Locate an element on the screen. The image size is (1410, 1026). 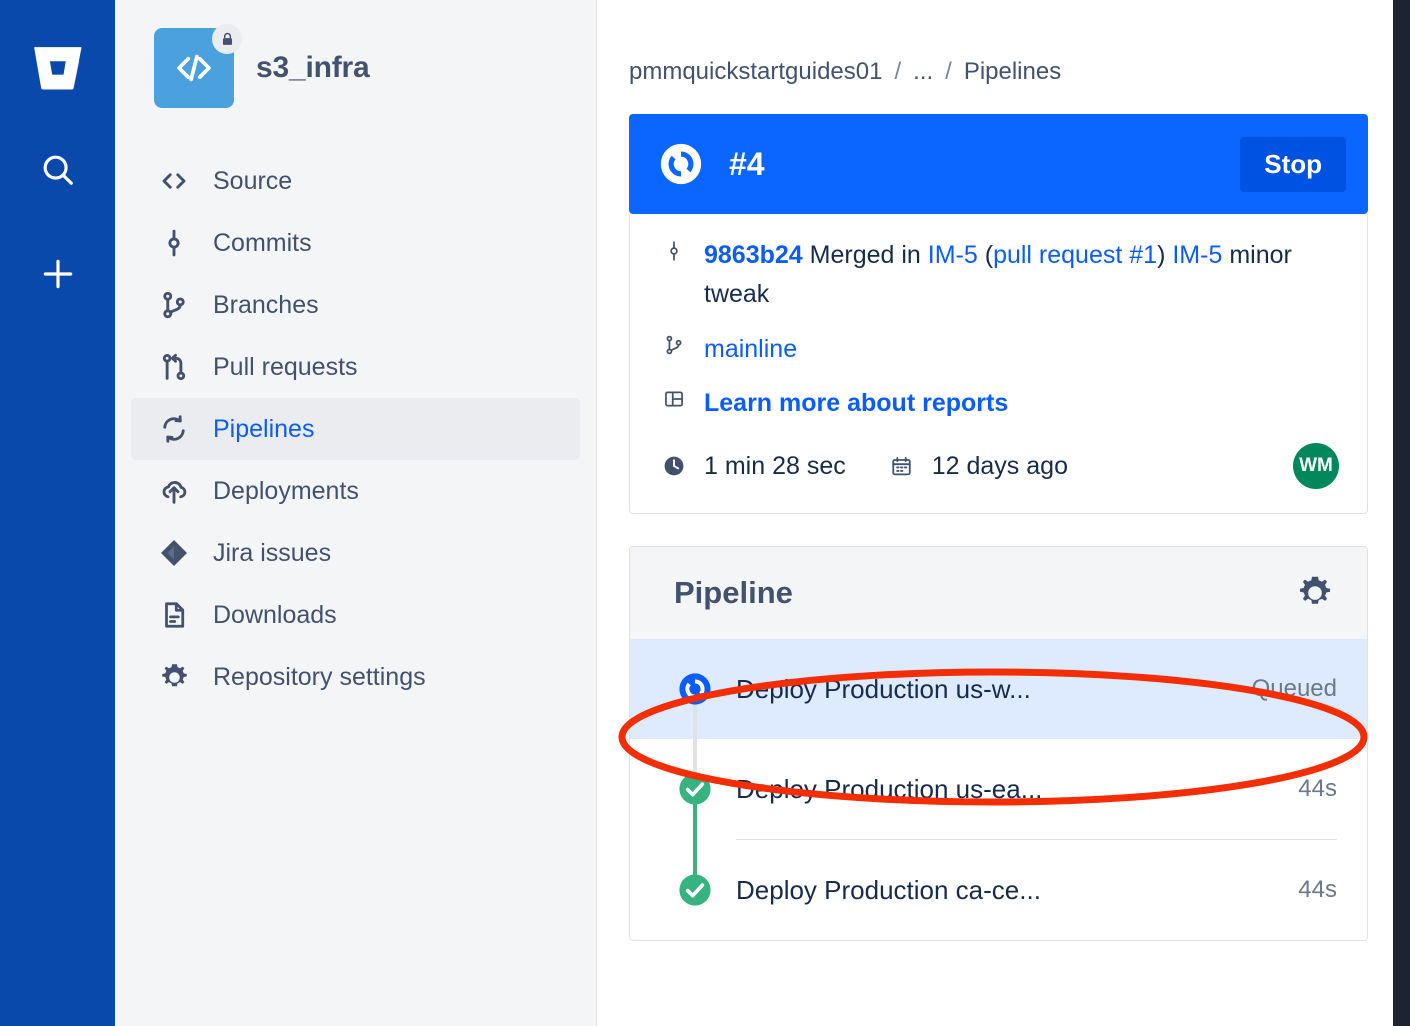
pr-open-paren: ( is located at coordinates (989, 255).